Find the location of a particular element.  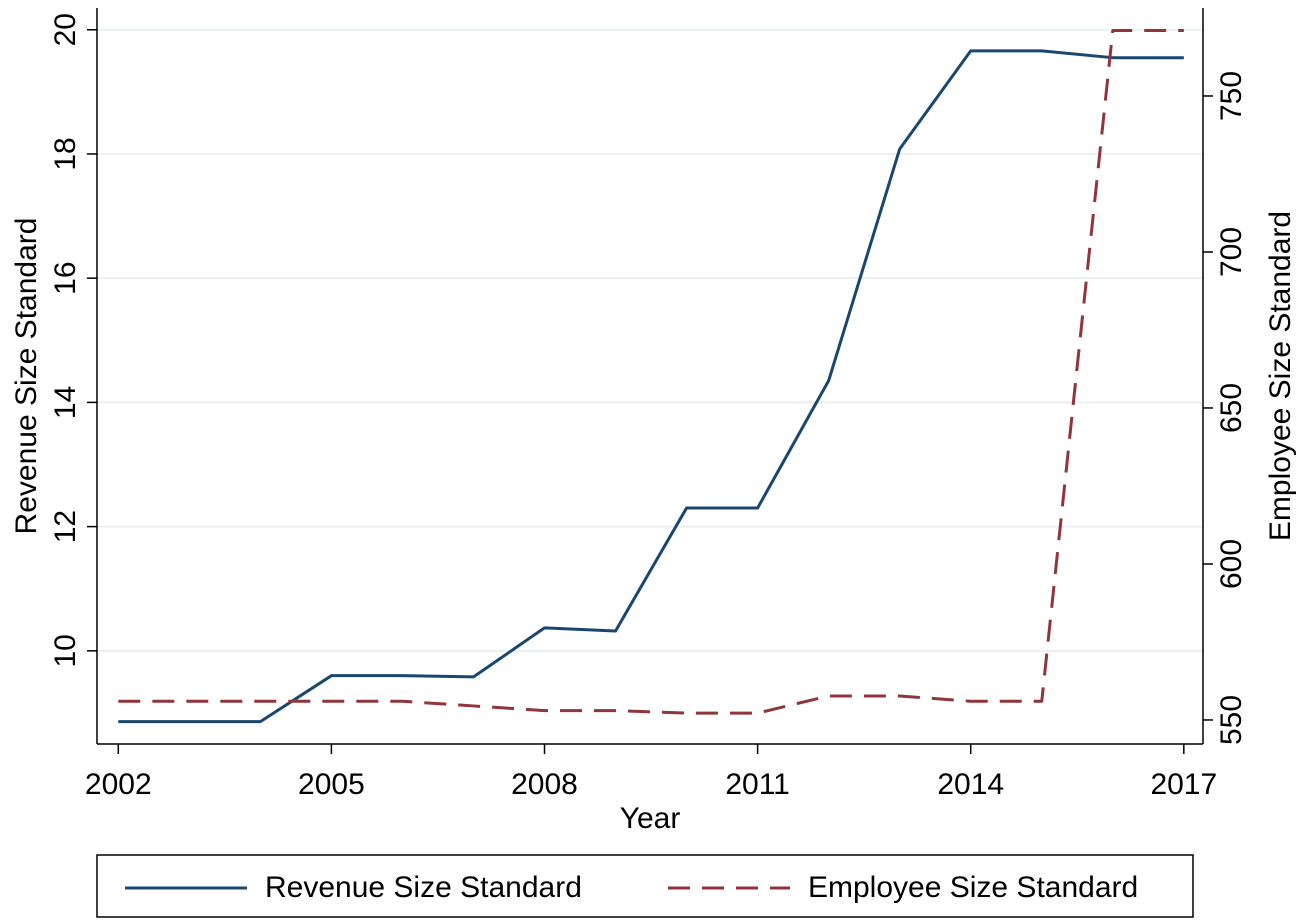

legend-box is located at coordinates (645, 886).